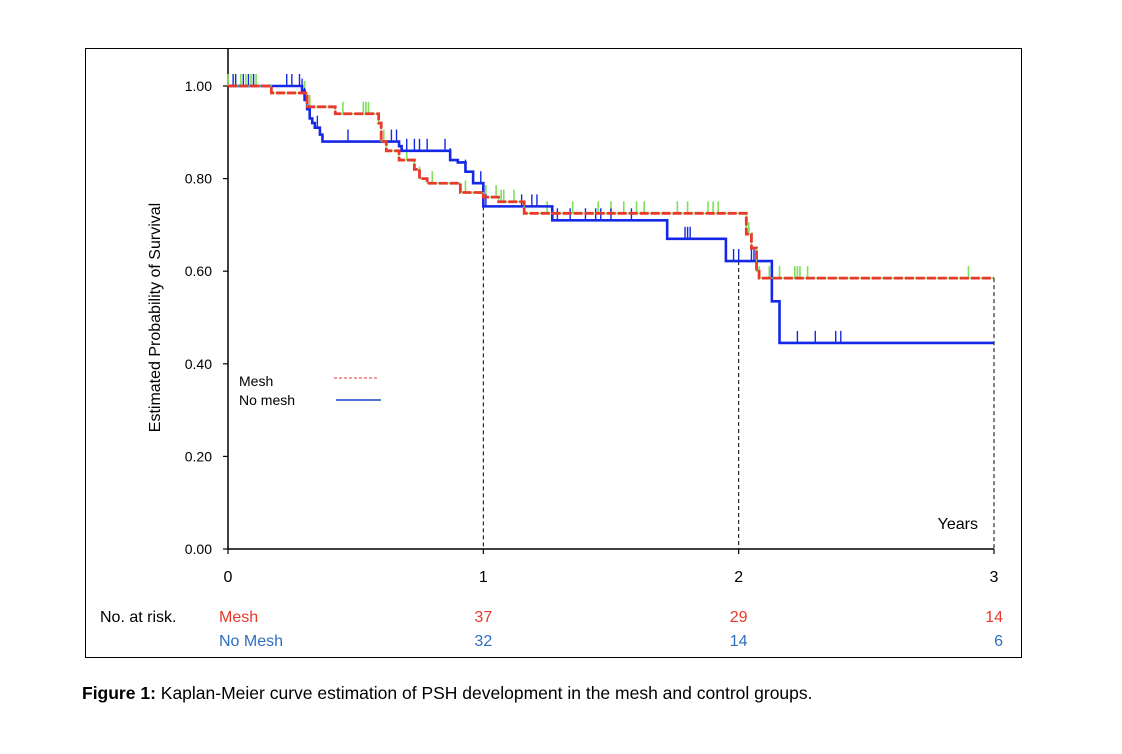 The height and width of the screenshot is (754, 1122). What do you see at coordinates (483, 577) in the screenshot?
I see `x-tick-label: 1` at bounding box center [483, 577].